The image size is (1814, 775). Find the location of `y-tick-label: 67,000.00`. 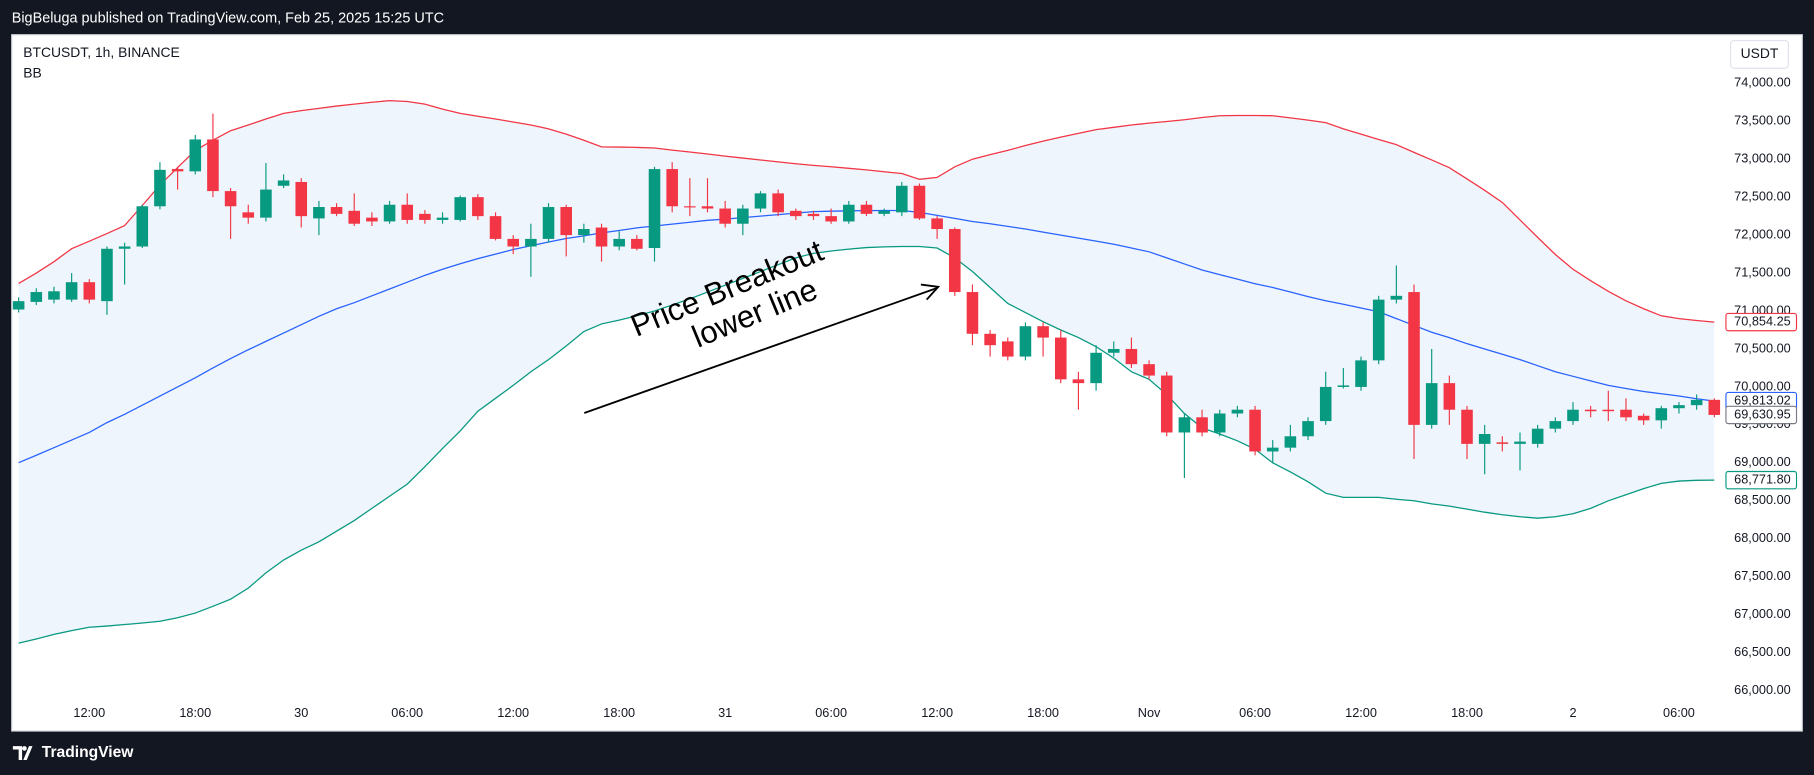

y-tick-label: 67,000.00 is located at coordinates (1762, 613).